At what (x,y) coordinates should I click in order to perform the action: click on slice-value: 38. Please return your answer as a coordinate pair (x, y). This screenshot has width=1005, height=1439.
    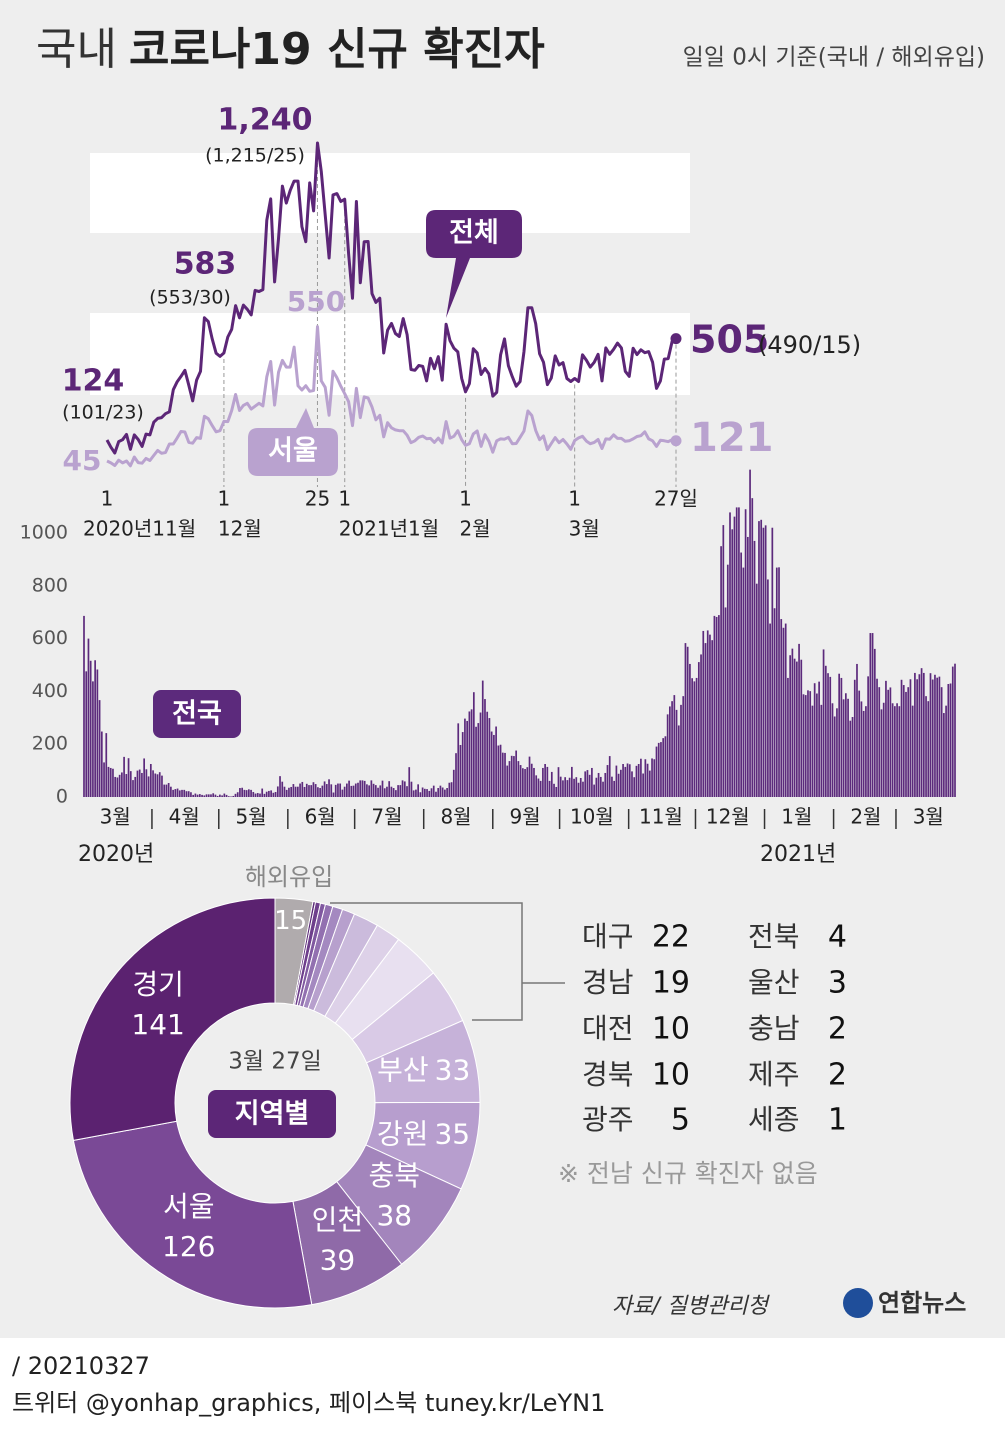
    Looking at the image, I should click on (394, 1215).